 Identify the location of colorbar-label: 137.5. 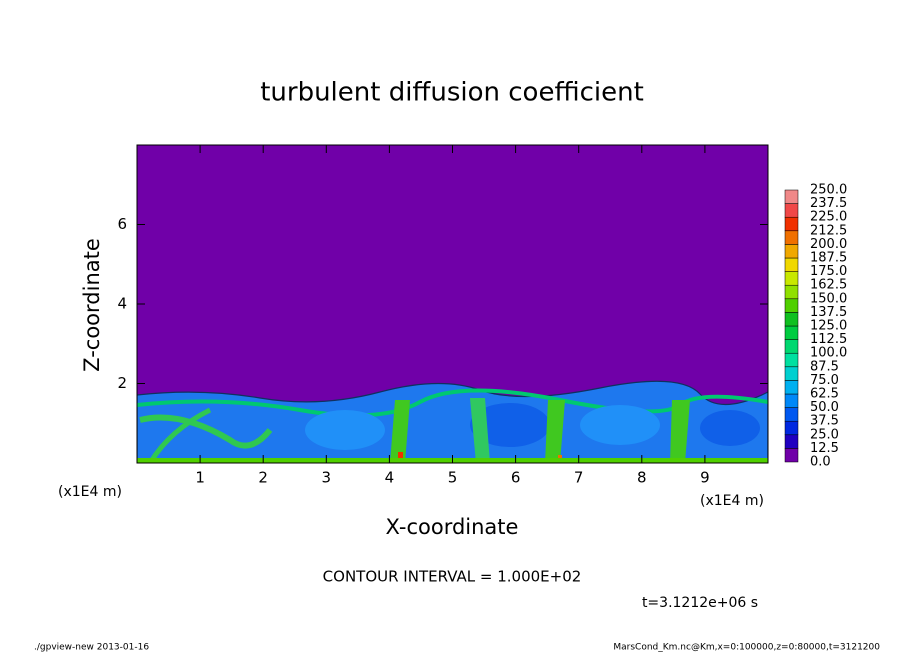
(828, 312).